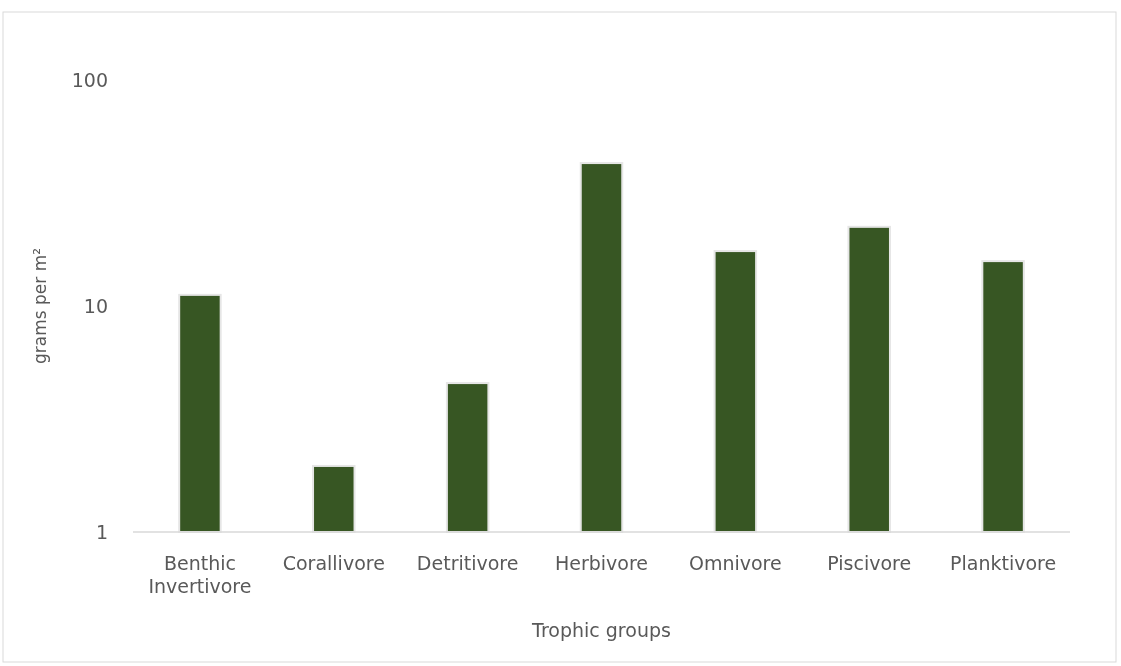 This screenshot has width=1121, height=666. I want to click on x-tick-label: Piscivore, so click(869, 563).